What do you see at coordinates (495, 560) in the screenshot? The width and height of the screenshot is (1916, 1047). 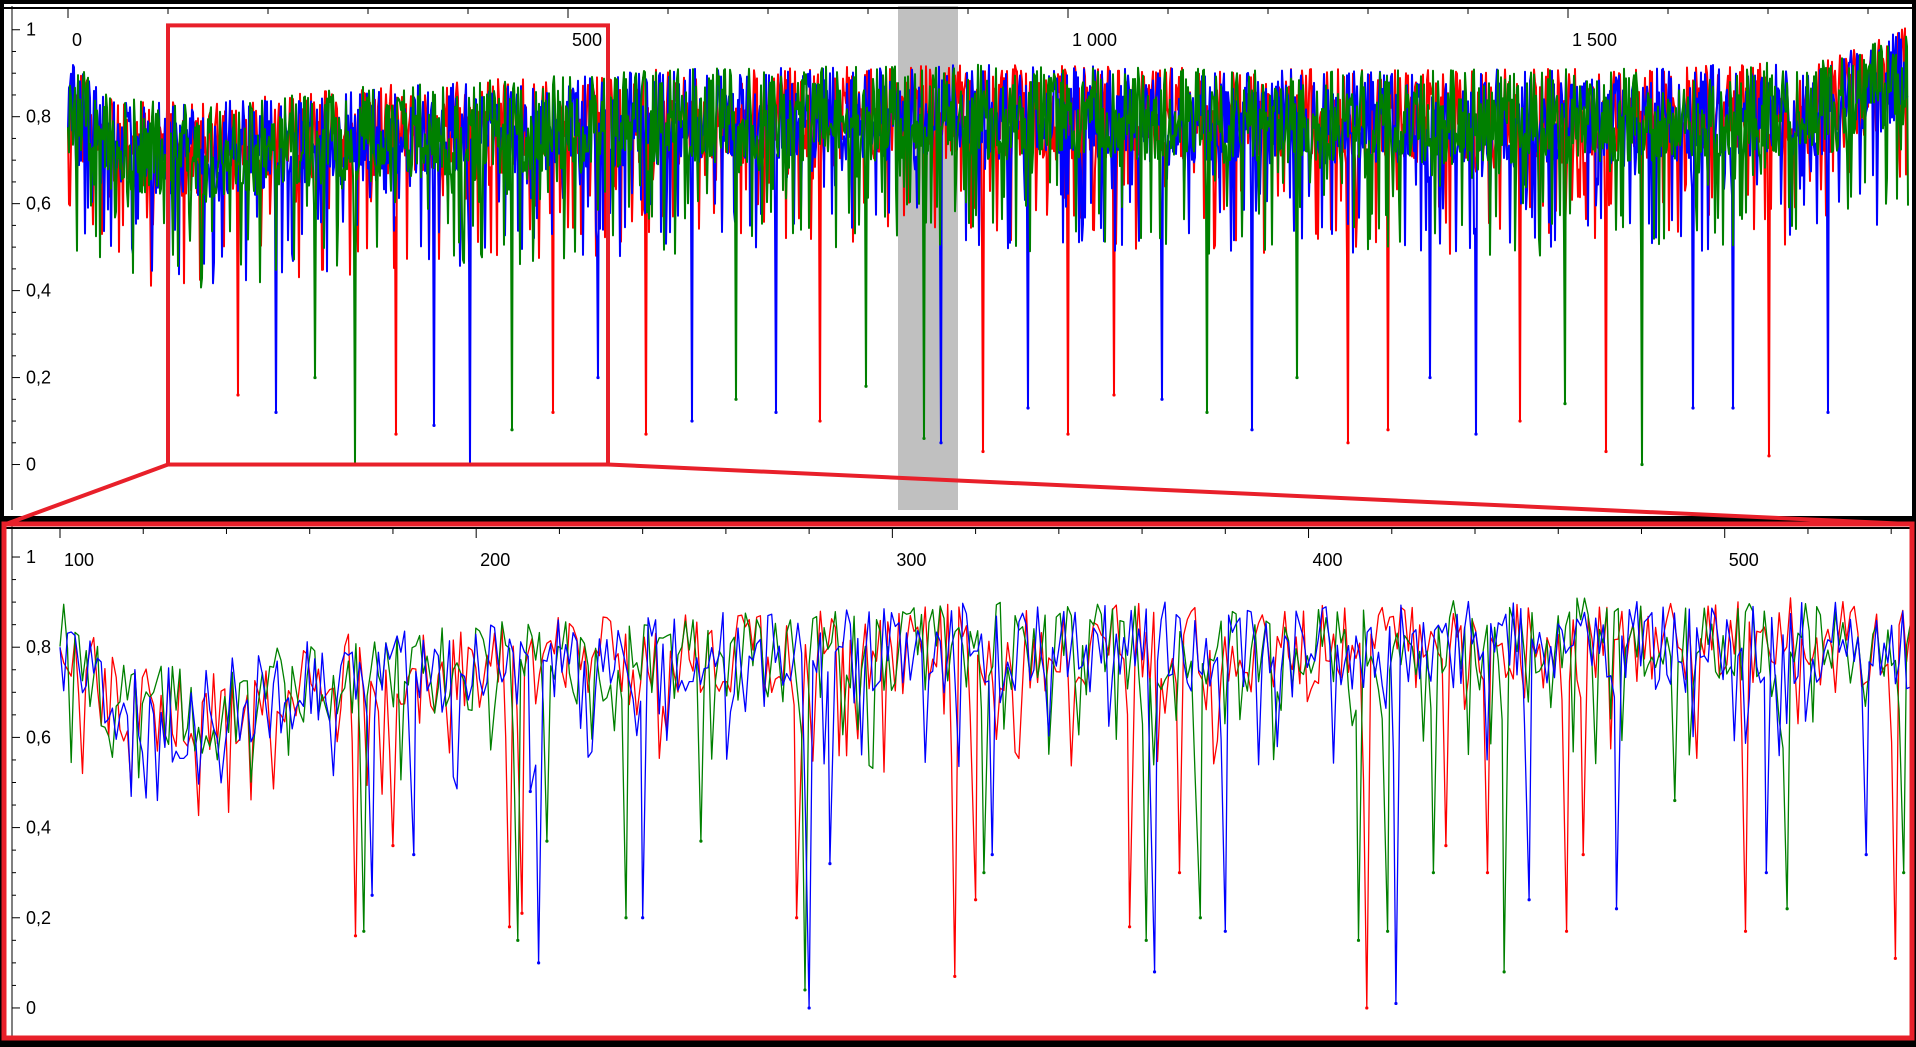 I see `x-tick-label: 200` at bounding box center [495, 560].